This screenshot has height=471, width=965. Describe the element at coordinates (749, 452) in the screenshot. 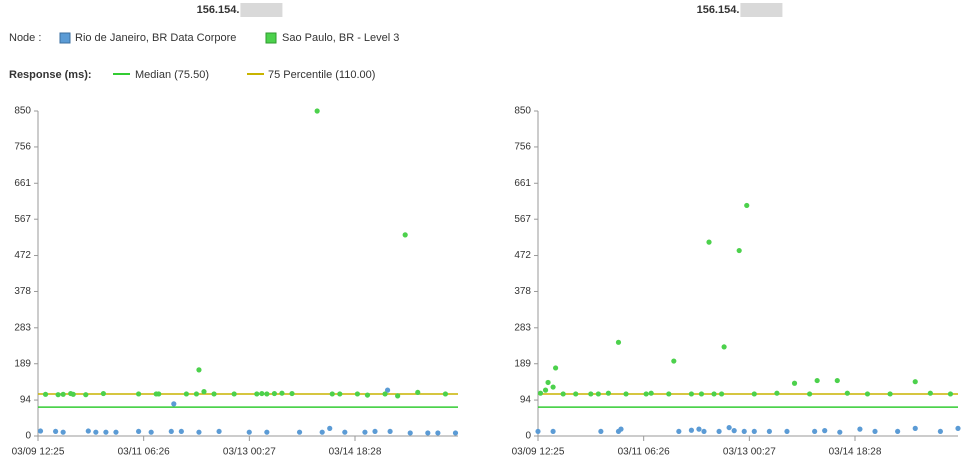

I see `x-tick-label: 03/13 00:27` at that location.